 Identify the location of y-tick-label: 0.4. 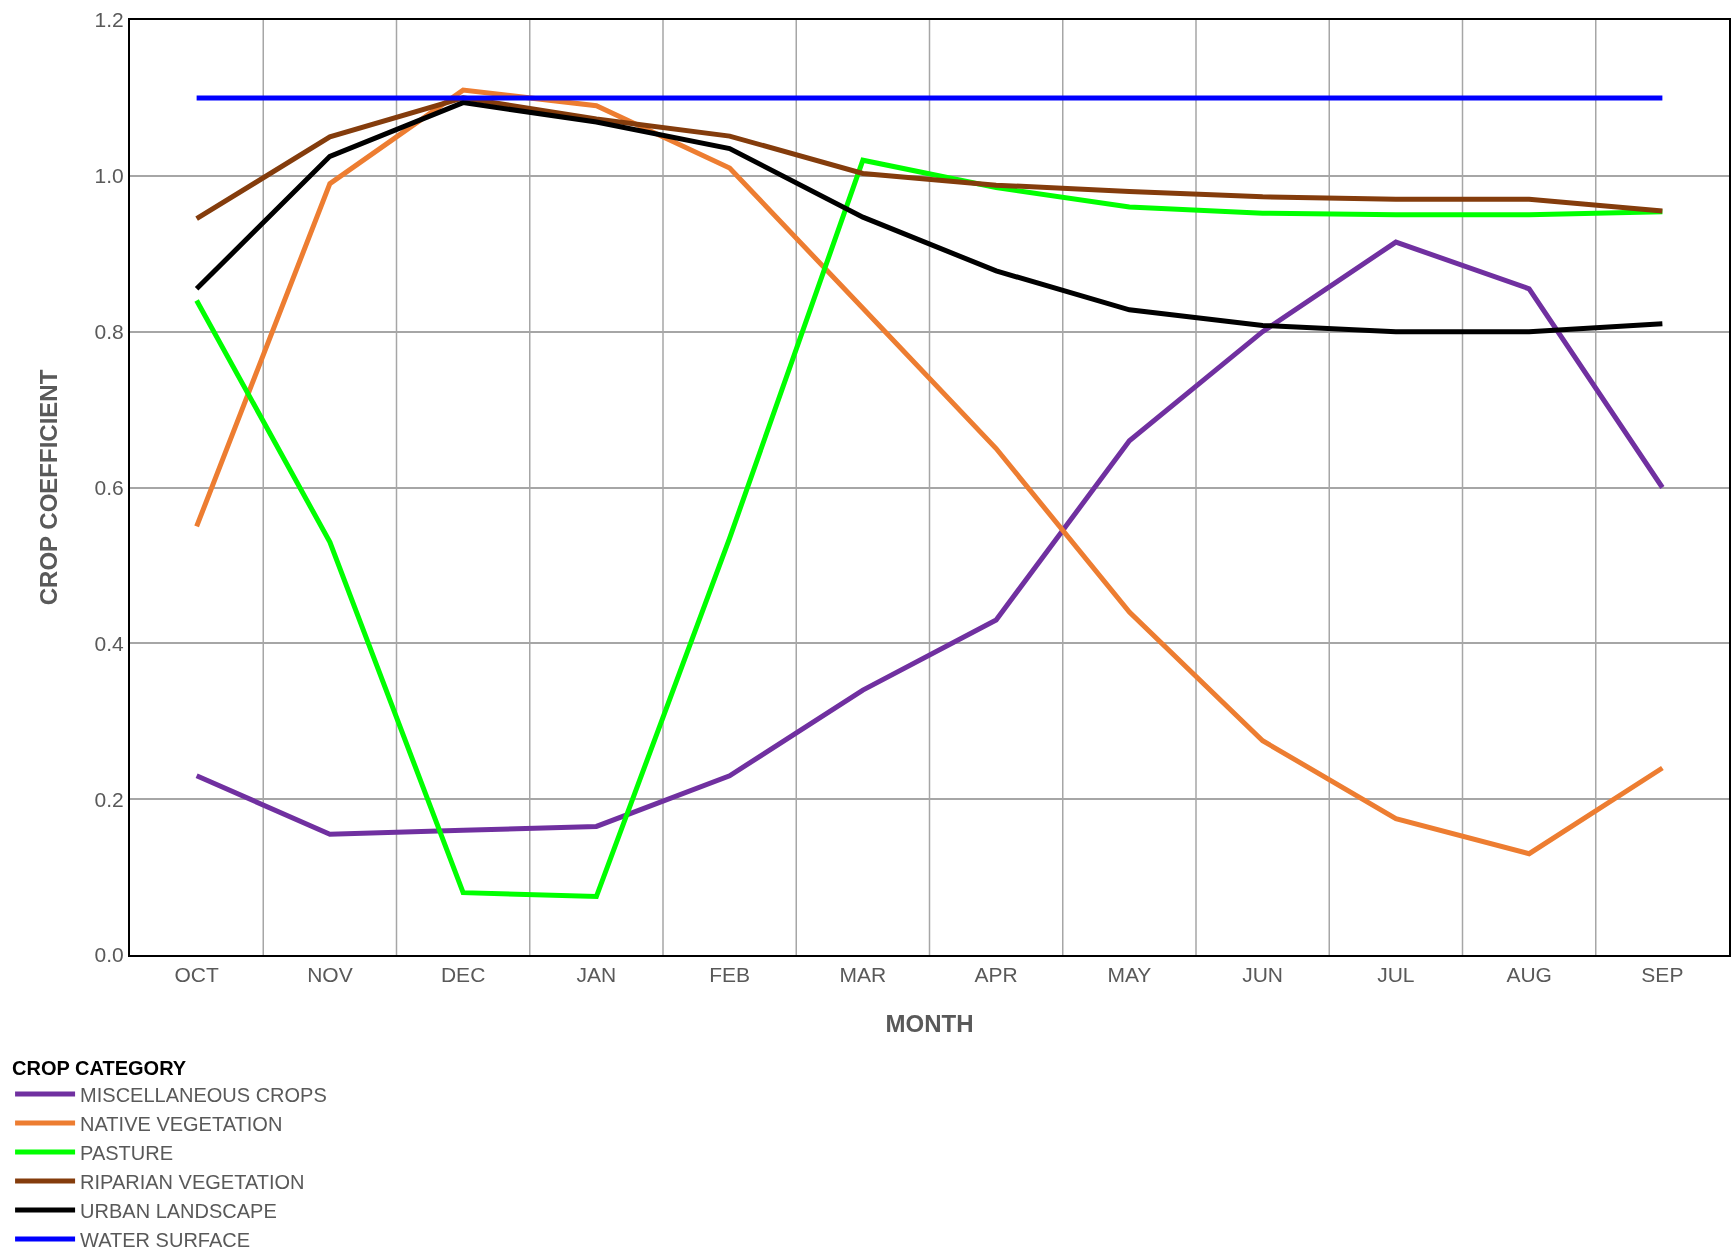
(109, 643).